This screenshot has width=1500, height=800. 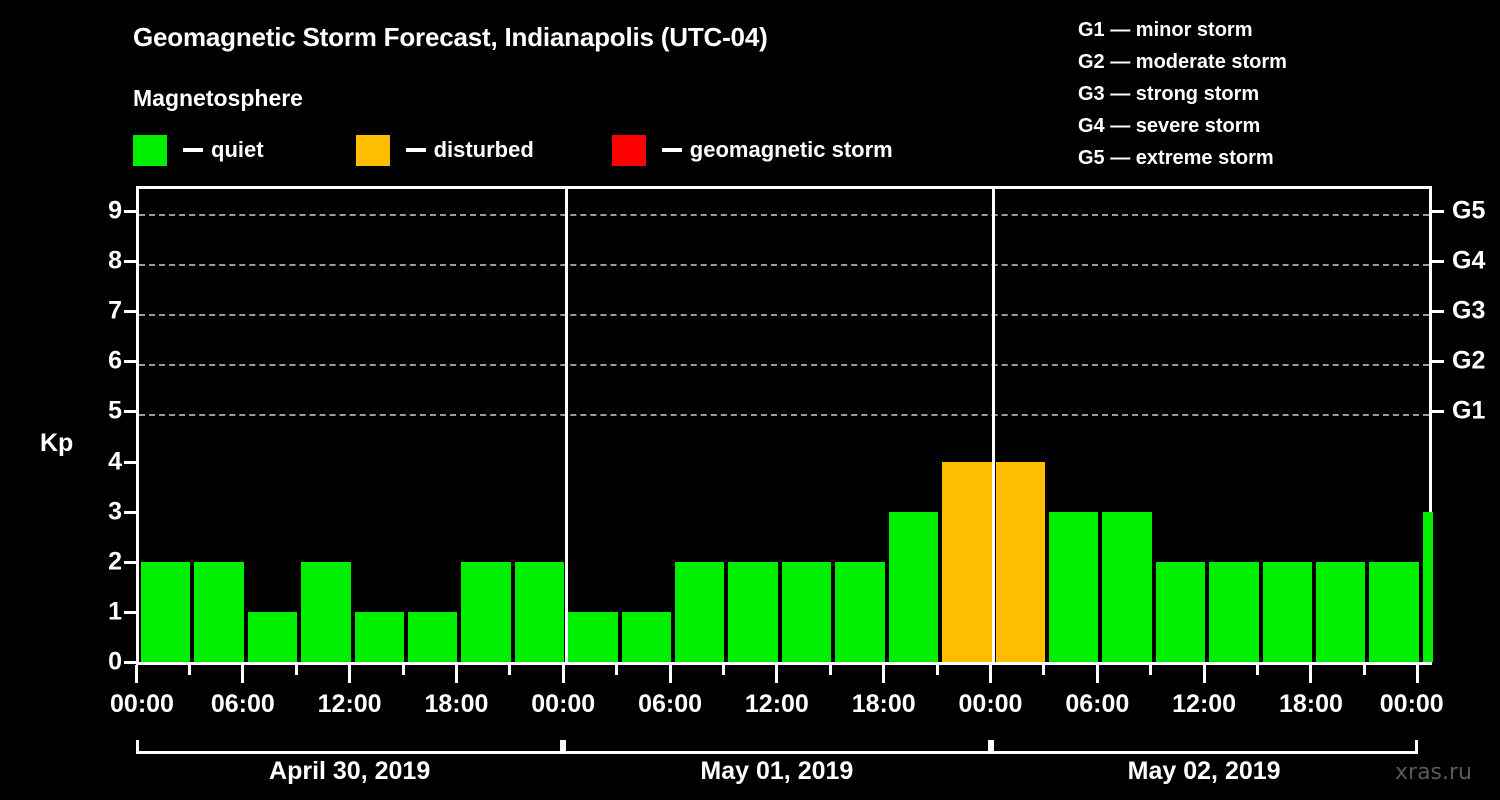 What do you see at coordinates (1169, 94) in the screenshot?
I see `g-scale-line: G3 — strong storm` at bounding box center [1169, 94].